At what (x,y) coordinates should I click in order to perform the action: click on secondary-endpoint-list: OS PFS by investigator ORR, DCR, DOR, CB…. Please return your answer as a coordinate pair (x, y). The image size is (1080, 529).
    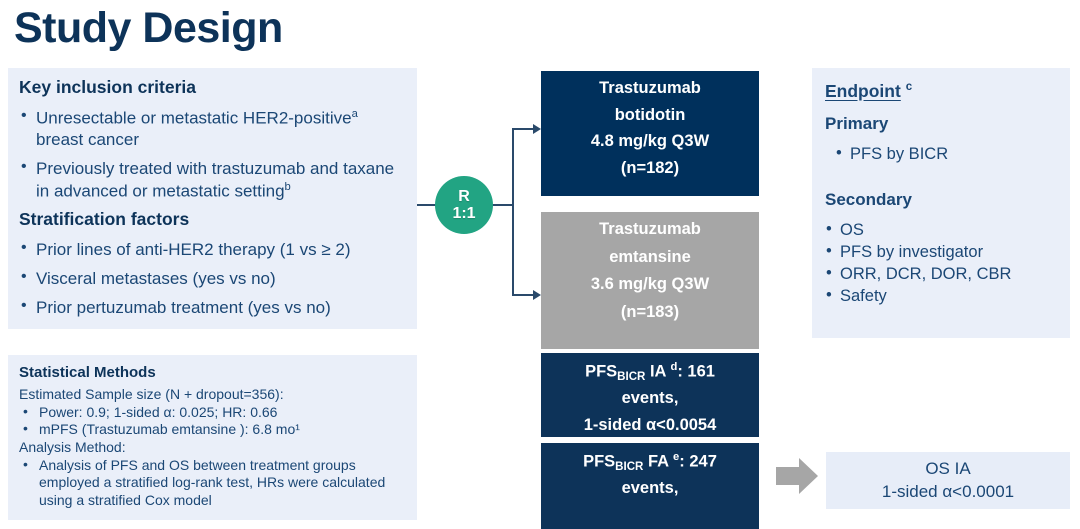
    Looking at the image, I should click on (942, 263).